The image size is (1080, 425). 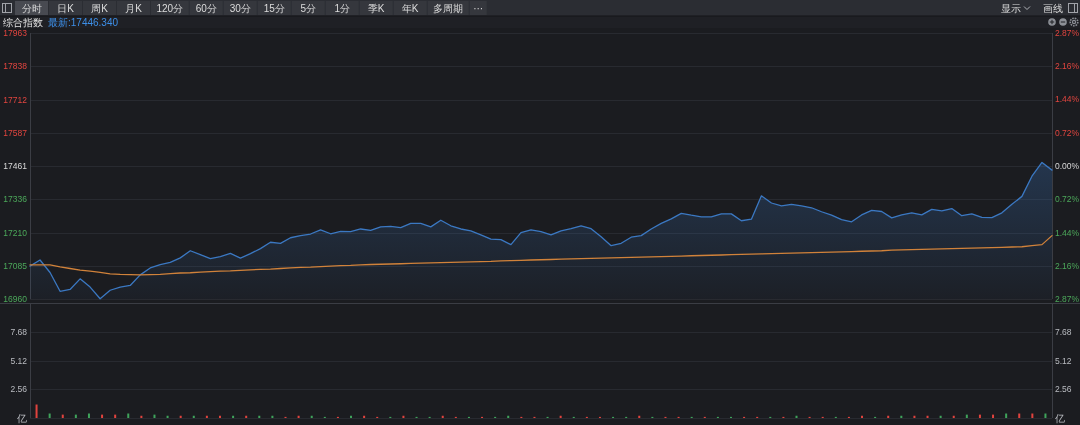 What do you see at coordinates (1063, 389) in the screenshot?
I see `y2-tick-label: 2.56` at bounding box center [1063, 389].